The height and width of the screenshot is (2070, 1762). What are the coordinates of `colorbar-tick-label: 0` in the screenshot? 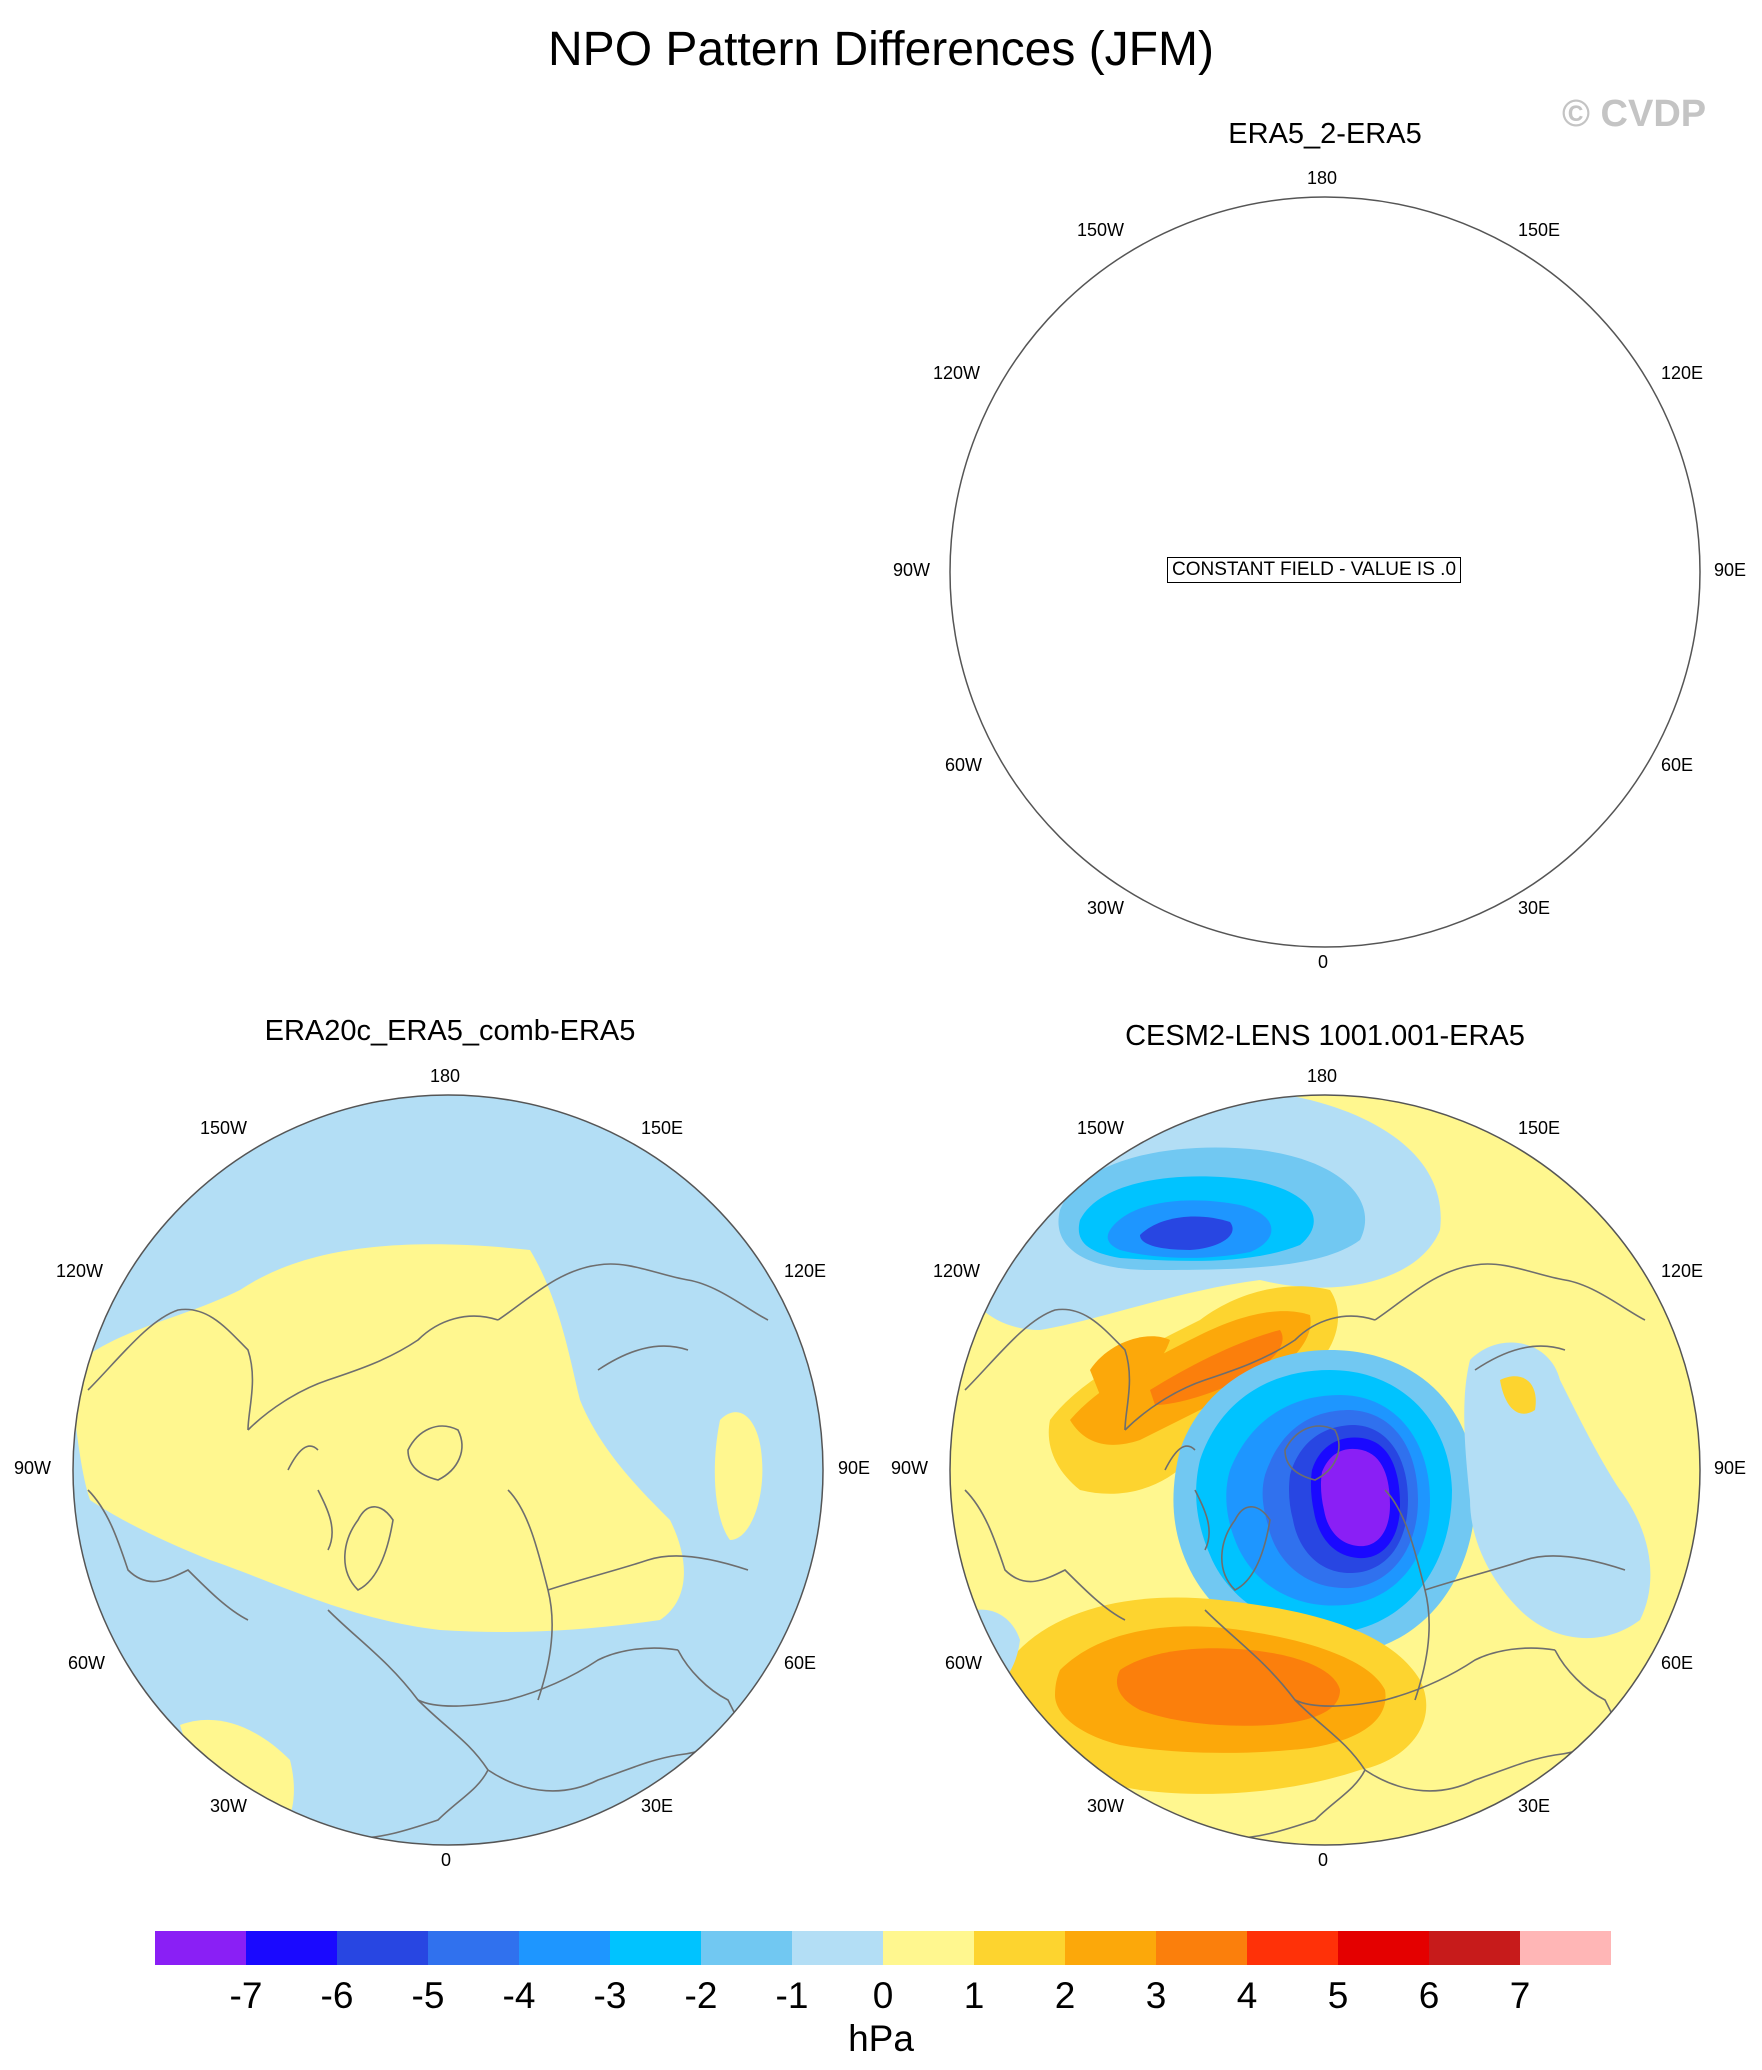 It's located at (883, 1995).